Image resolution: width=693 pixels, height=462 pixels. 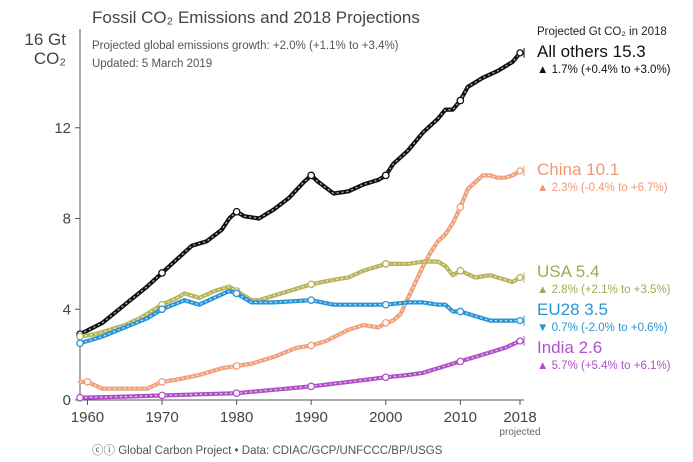 What do you see at coordinates (604, 366) in the screenshot?
I see `legend-growth-india: ▲ 5.7% (+5.4% to +6.1%)` at bounding box center [604, 366].